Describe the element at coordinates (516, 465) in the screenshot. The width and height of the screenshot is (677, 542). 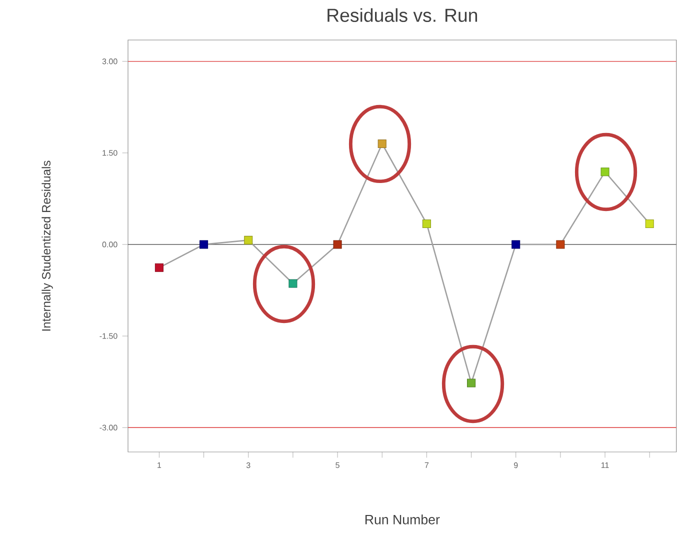
I see `x-tick-label: 9` at that location.